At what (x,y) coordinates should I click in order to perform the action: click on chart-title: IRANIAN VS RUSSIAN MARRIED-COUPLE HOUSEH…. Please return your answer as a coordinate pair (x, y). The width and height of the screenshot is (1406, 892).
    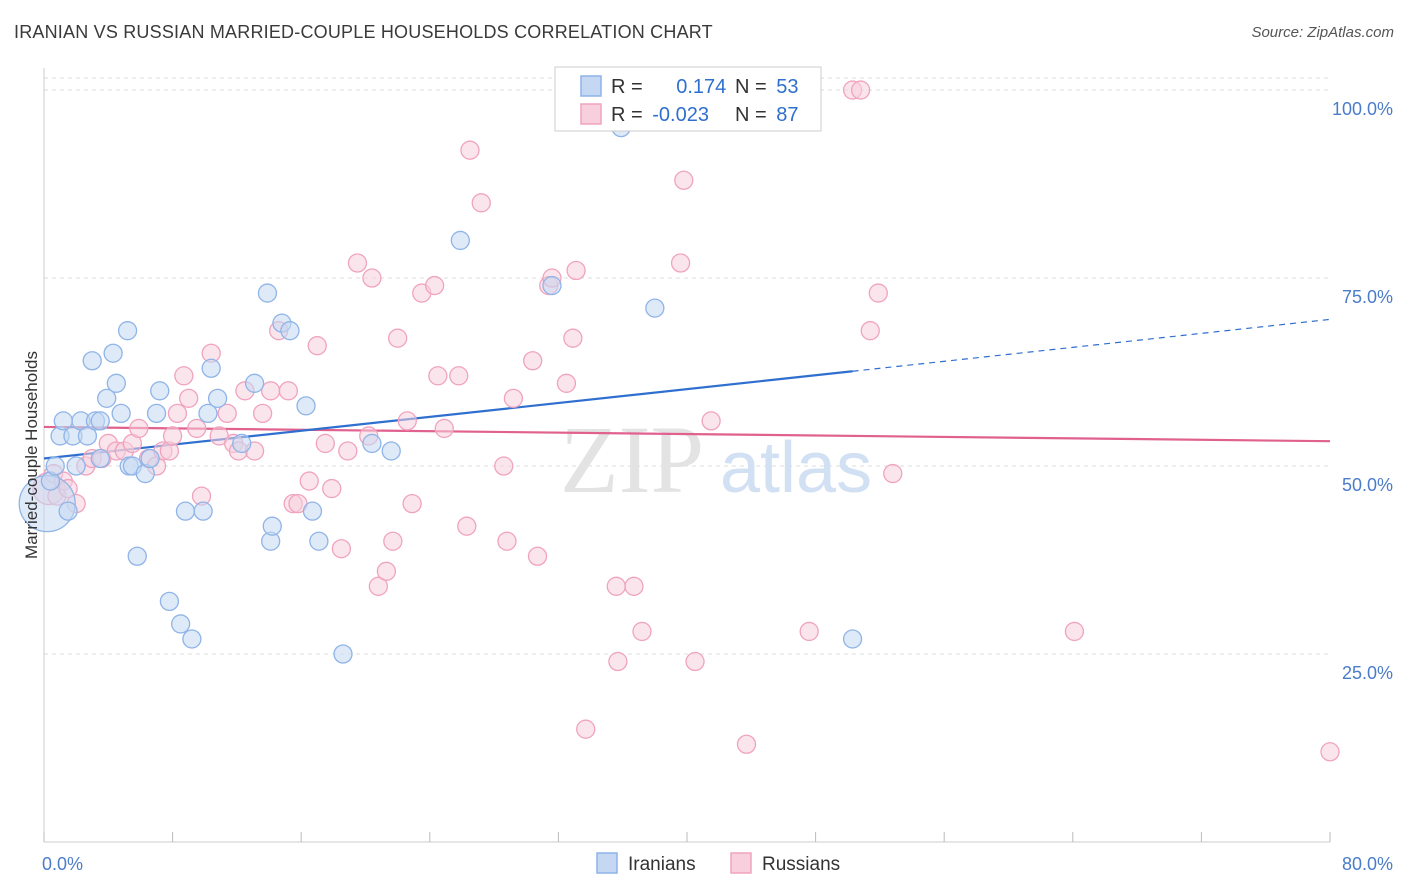
    Looking at the image, I should click on (363, 32).